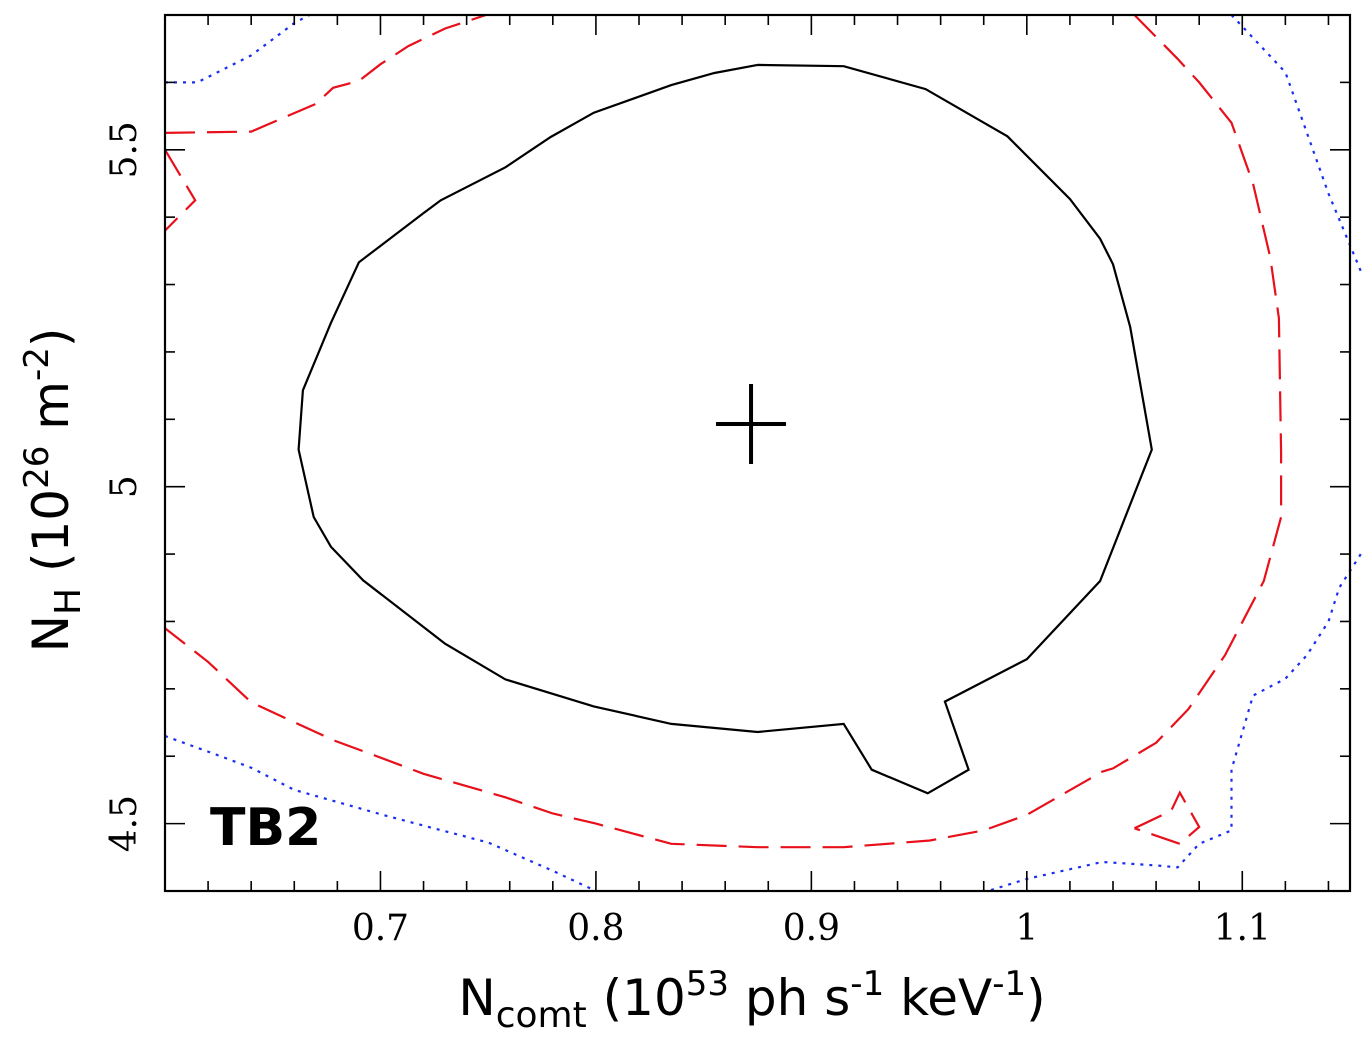 Image resolution: width=1365 pixels, height=1044 pixels. I want to click on x-tick-label: 0.9, so click(811, 928).